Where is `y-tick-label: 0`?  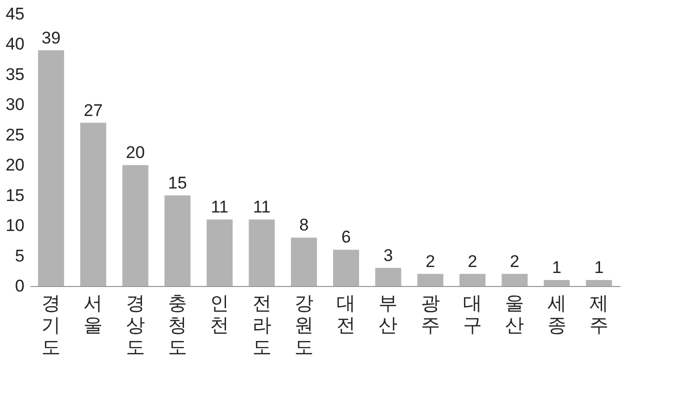 y-tick-label: 0 is located at coordinates (19, 286).